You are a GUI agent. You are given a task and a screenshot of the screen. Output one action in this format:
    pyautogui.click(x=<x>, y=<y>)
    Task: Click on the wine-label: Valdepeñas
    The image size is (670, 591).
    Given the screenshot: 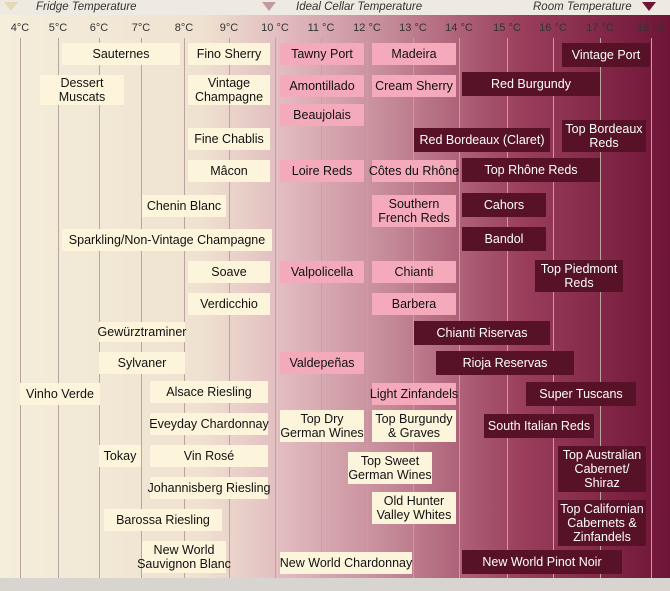 What is the action you would take?
    pyautogui.click(x=322, y=363)
    